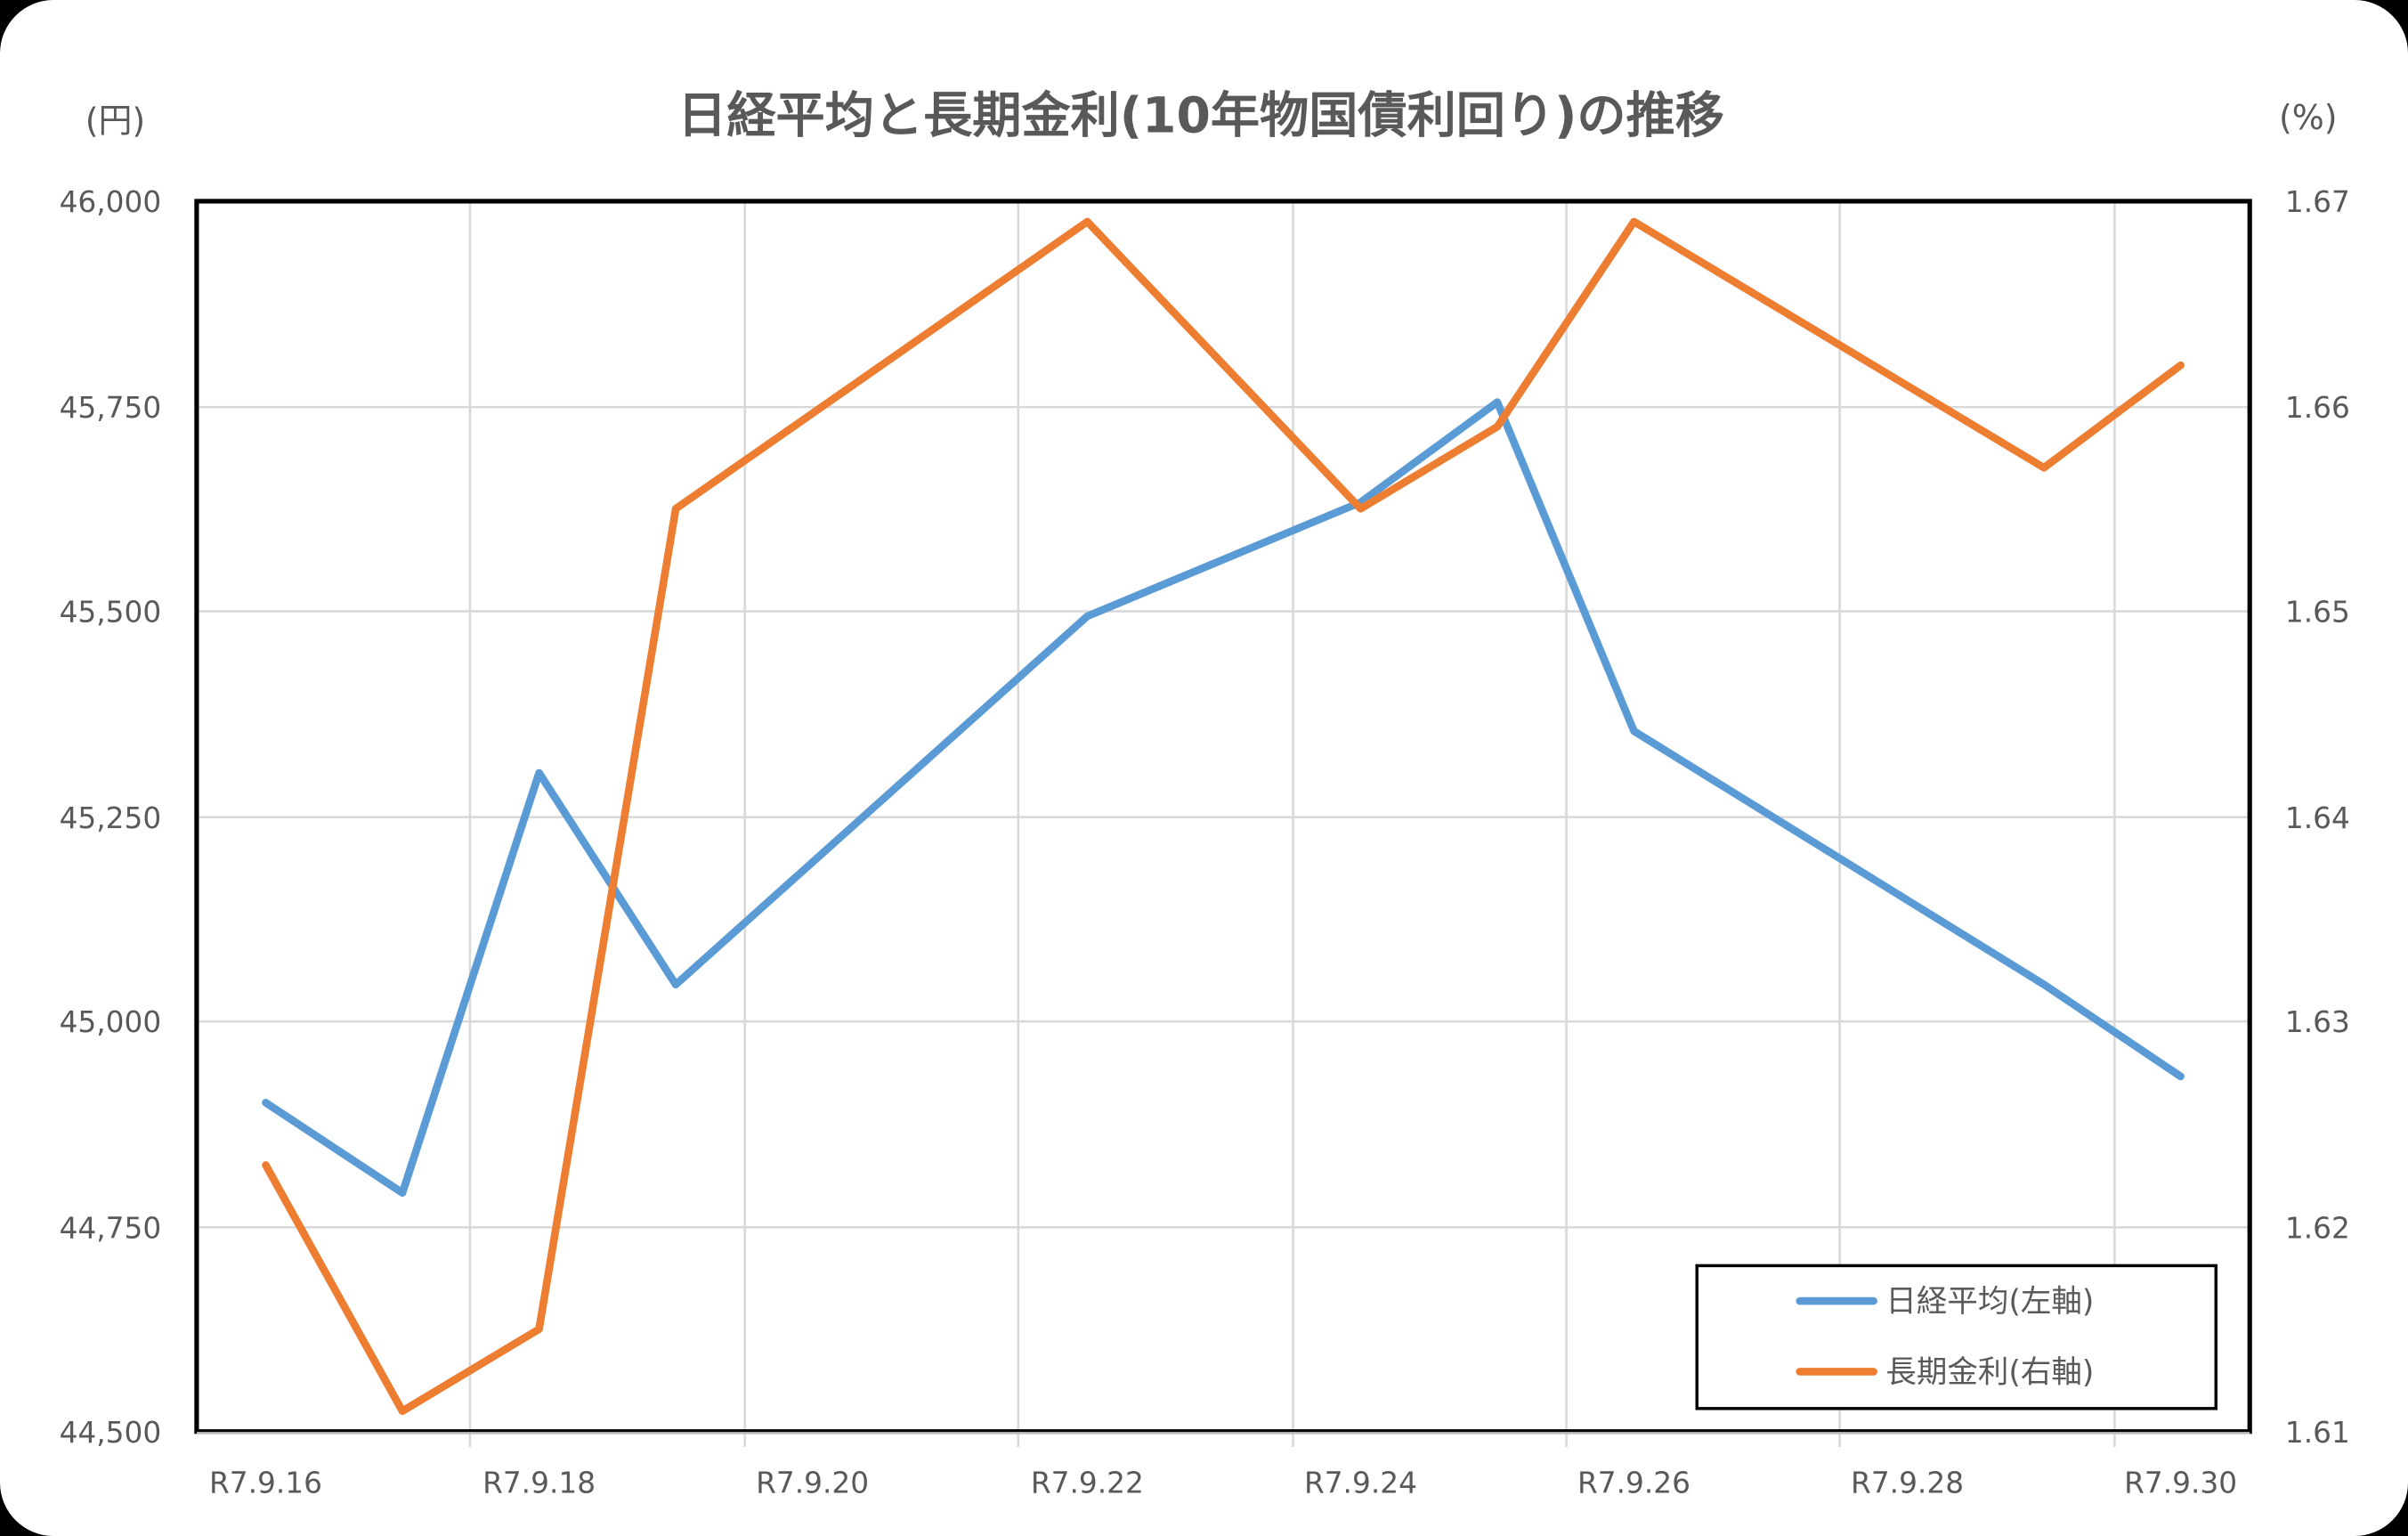  I want to click on legend: 日経平均(左軸) 長期金利(右軸), so click(1956, 1337).